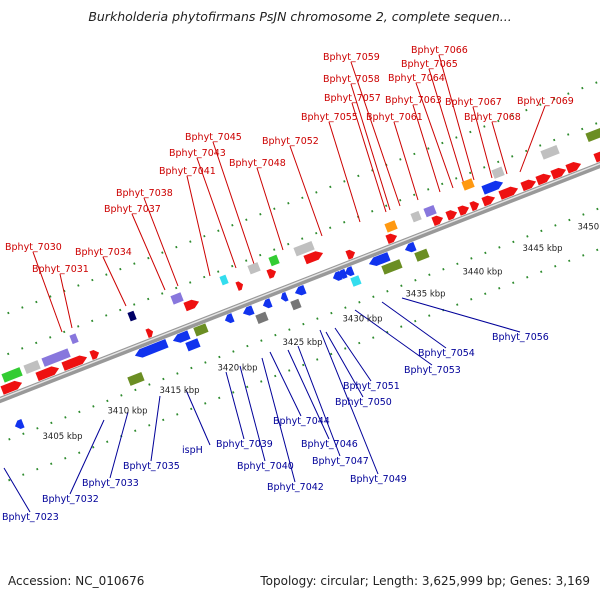  Describe the element at coordinates (429, 64) in the screenshot. I see `gene-label: Bphyt_7065` at that location.